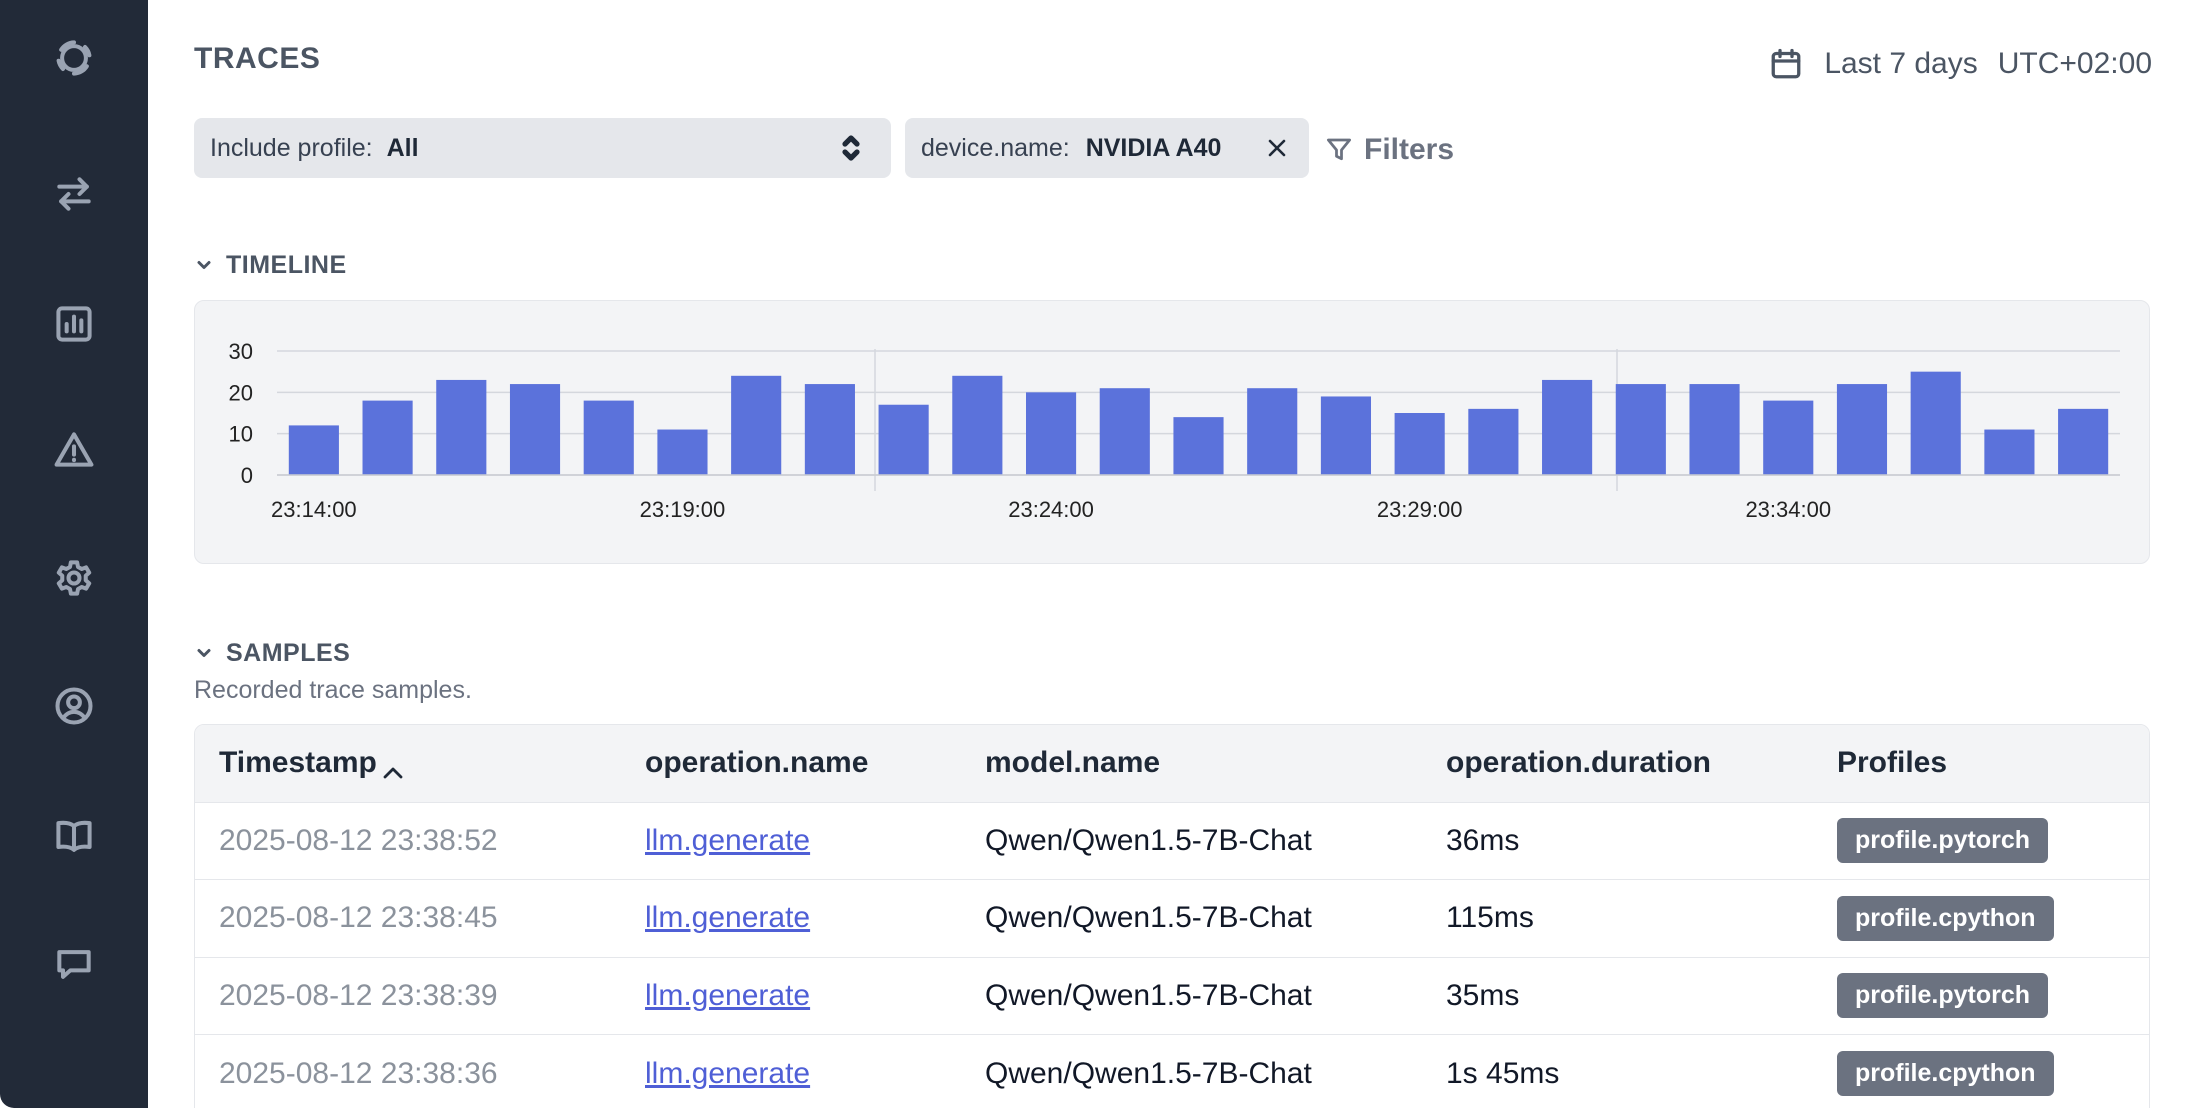 The image size is (2186, 1108). Describe the element at coordinates (393, 767) in the screenshot. I see `sort-ascending-icon` at that location.